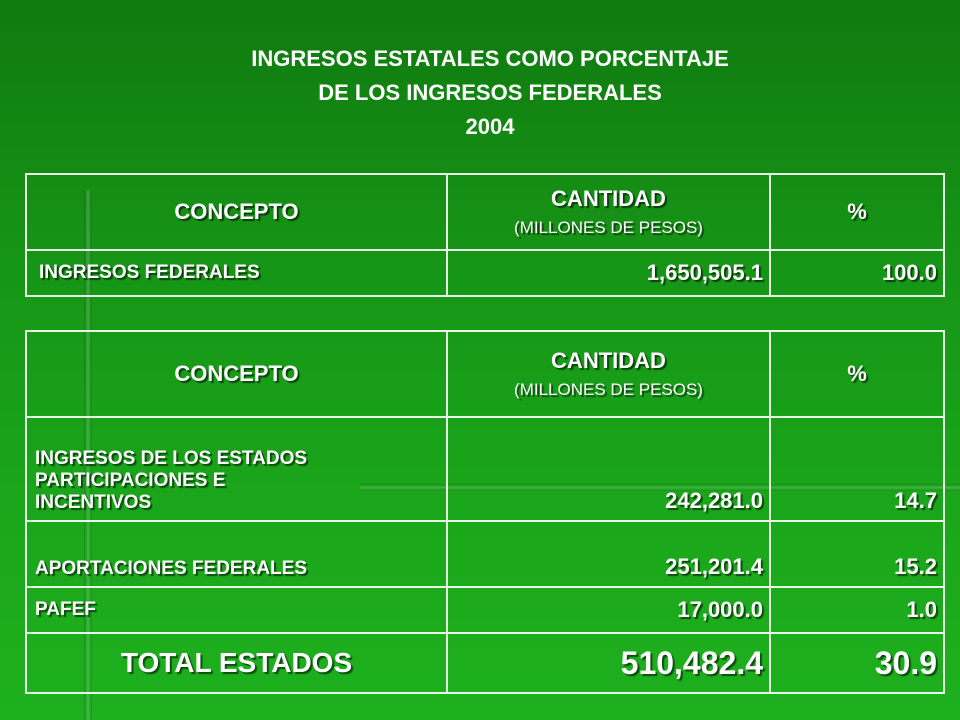 This screenshot has width=960, height=720. What do you see at coordinates (857, 273) in the screenshot?
I see `row-percent: 100.0` at bounding box center [857, 273].